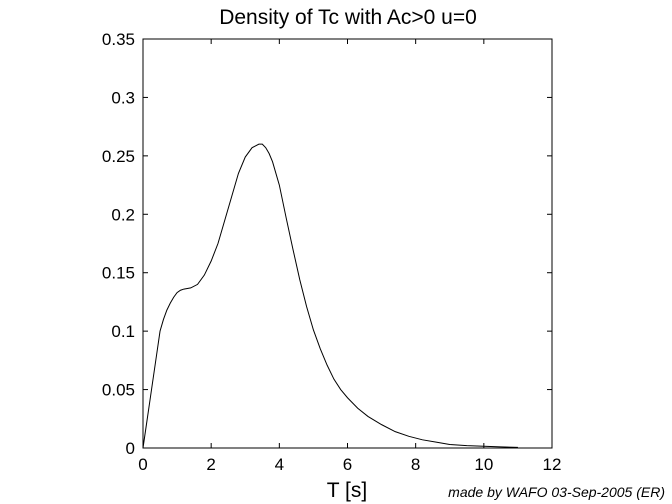 Image resolution: width=672 pixels, height=504 pixels. Describe the element at coordinates (123, 214) in the screenshot. I see `y-tick-label: 0.2` at that location.